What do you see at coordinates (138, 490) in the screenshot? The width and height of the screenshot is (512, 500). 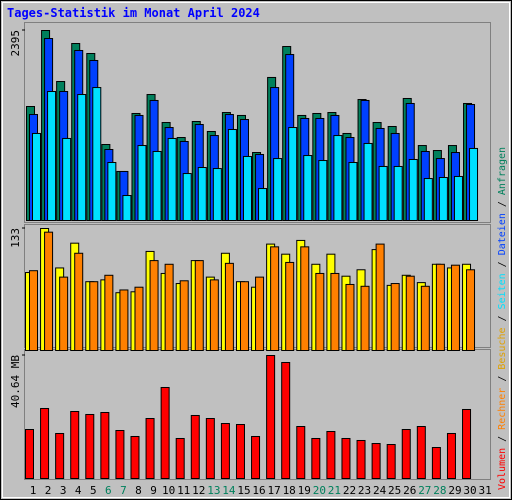 I see `x-tick-label: 8` at bounding box center [138, 490].